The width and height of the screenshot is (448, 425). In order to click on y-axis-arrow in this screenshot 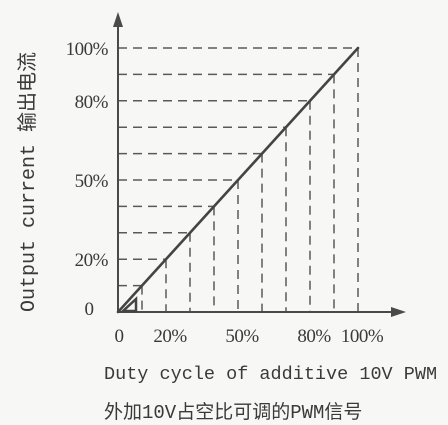, I will do `click(118, 19)`.